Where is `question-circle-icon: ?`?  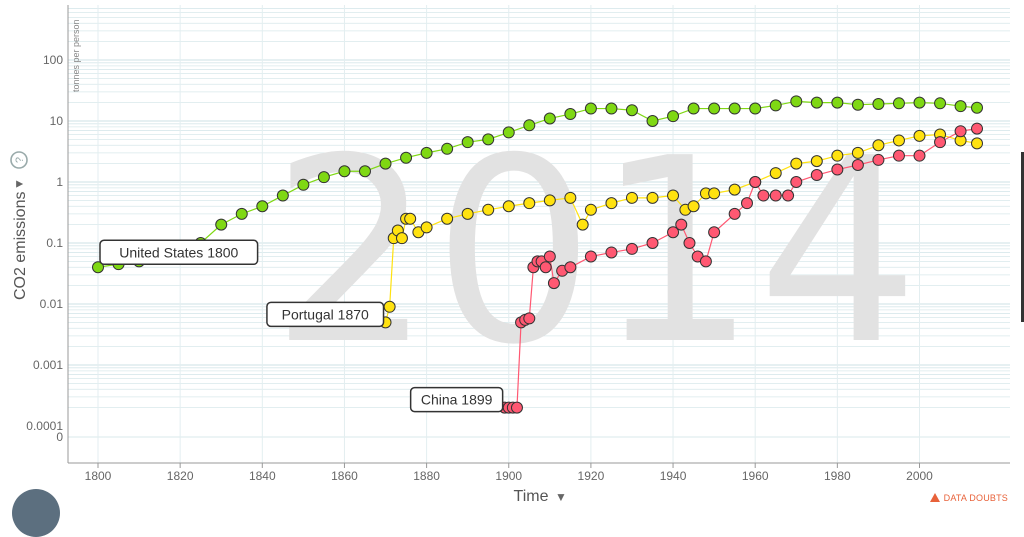
question-circle-icon: ? is located at coordinates (19, 160).